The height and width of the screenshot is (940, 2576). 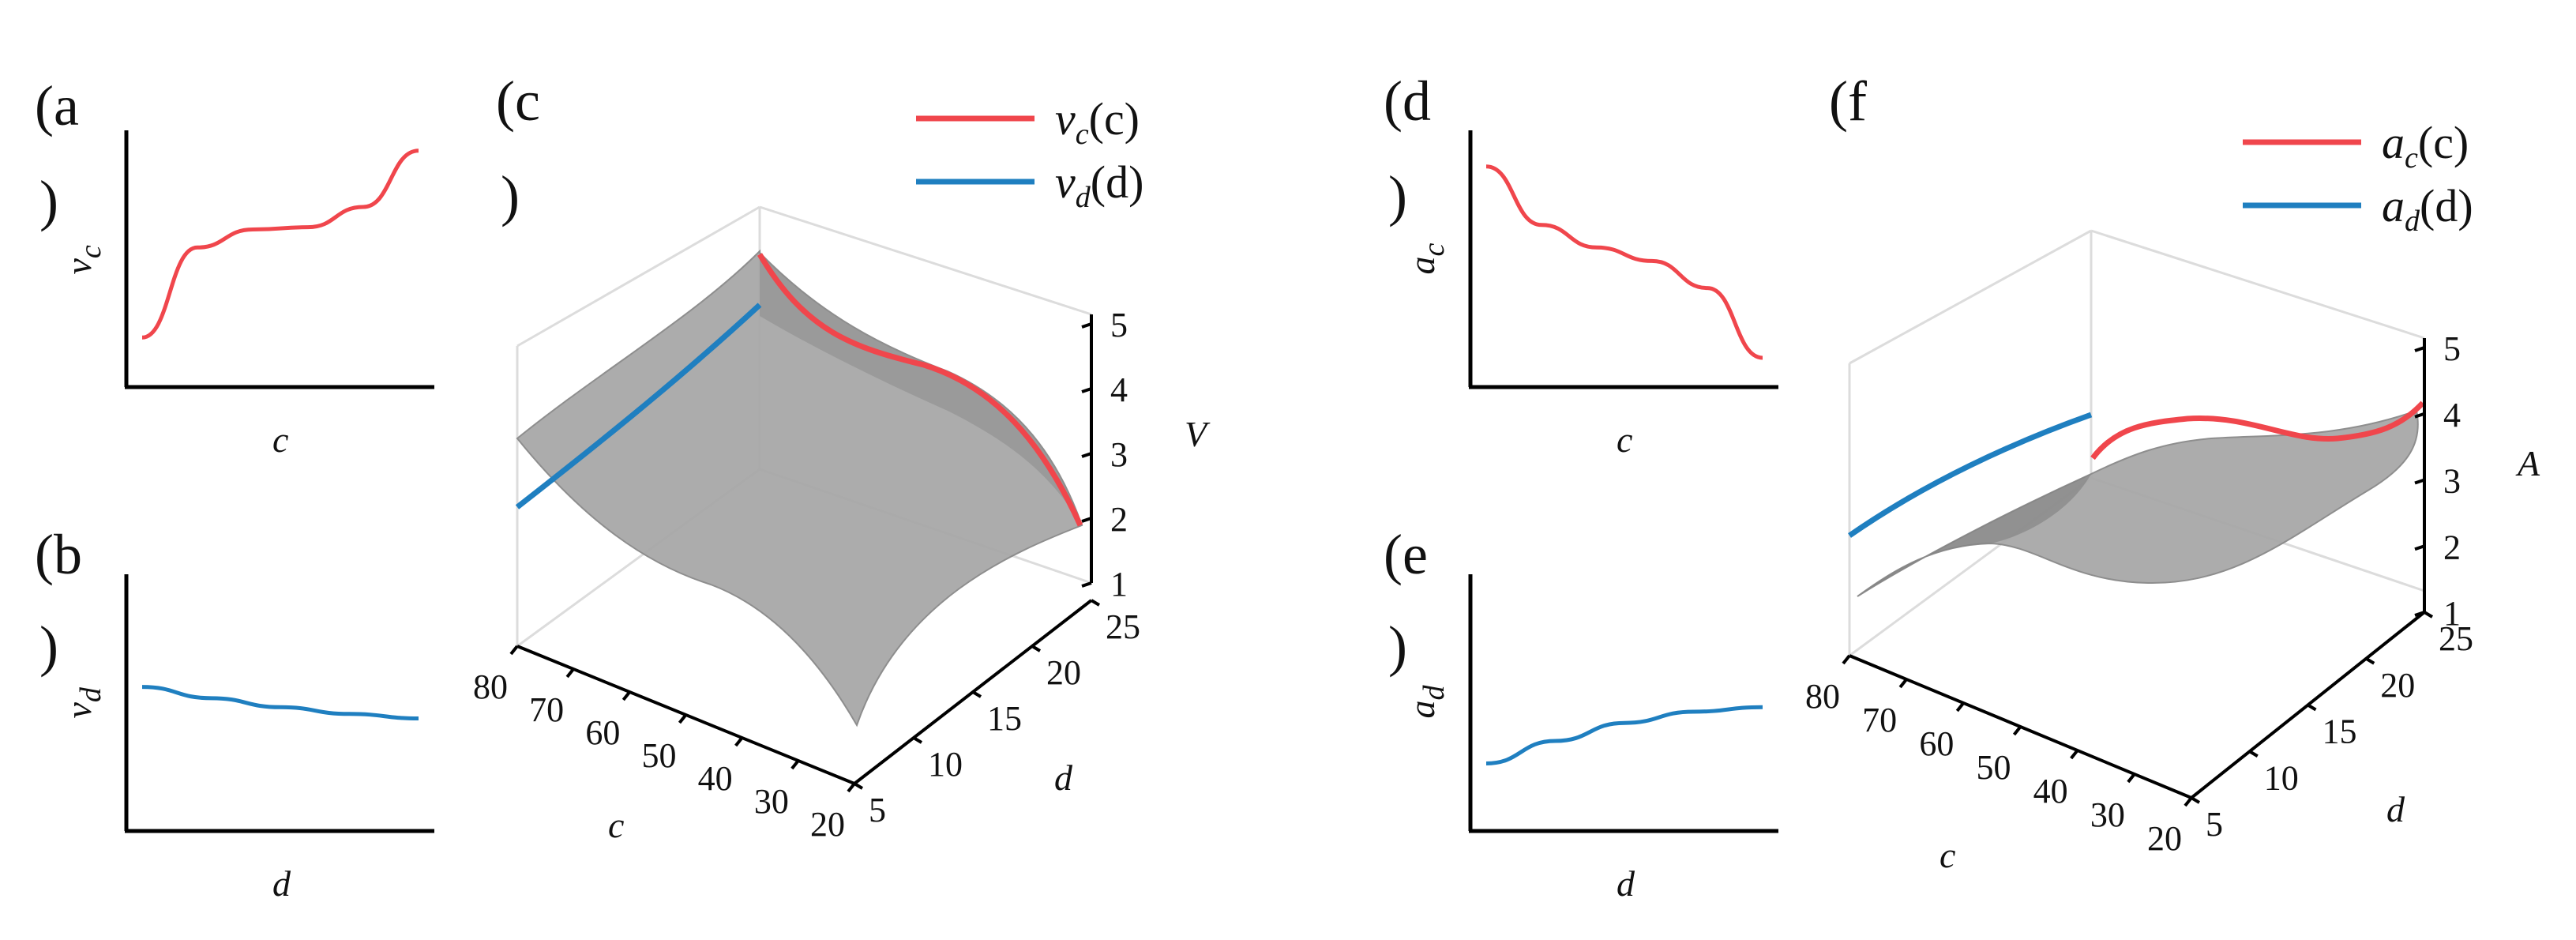 I want to click on chart-d-ylabel: ac, so click(x=1426, y=259).